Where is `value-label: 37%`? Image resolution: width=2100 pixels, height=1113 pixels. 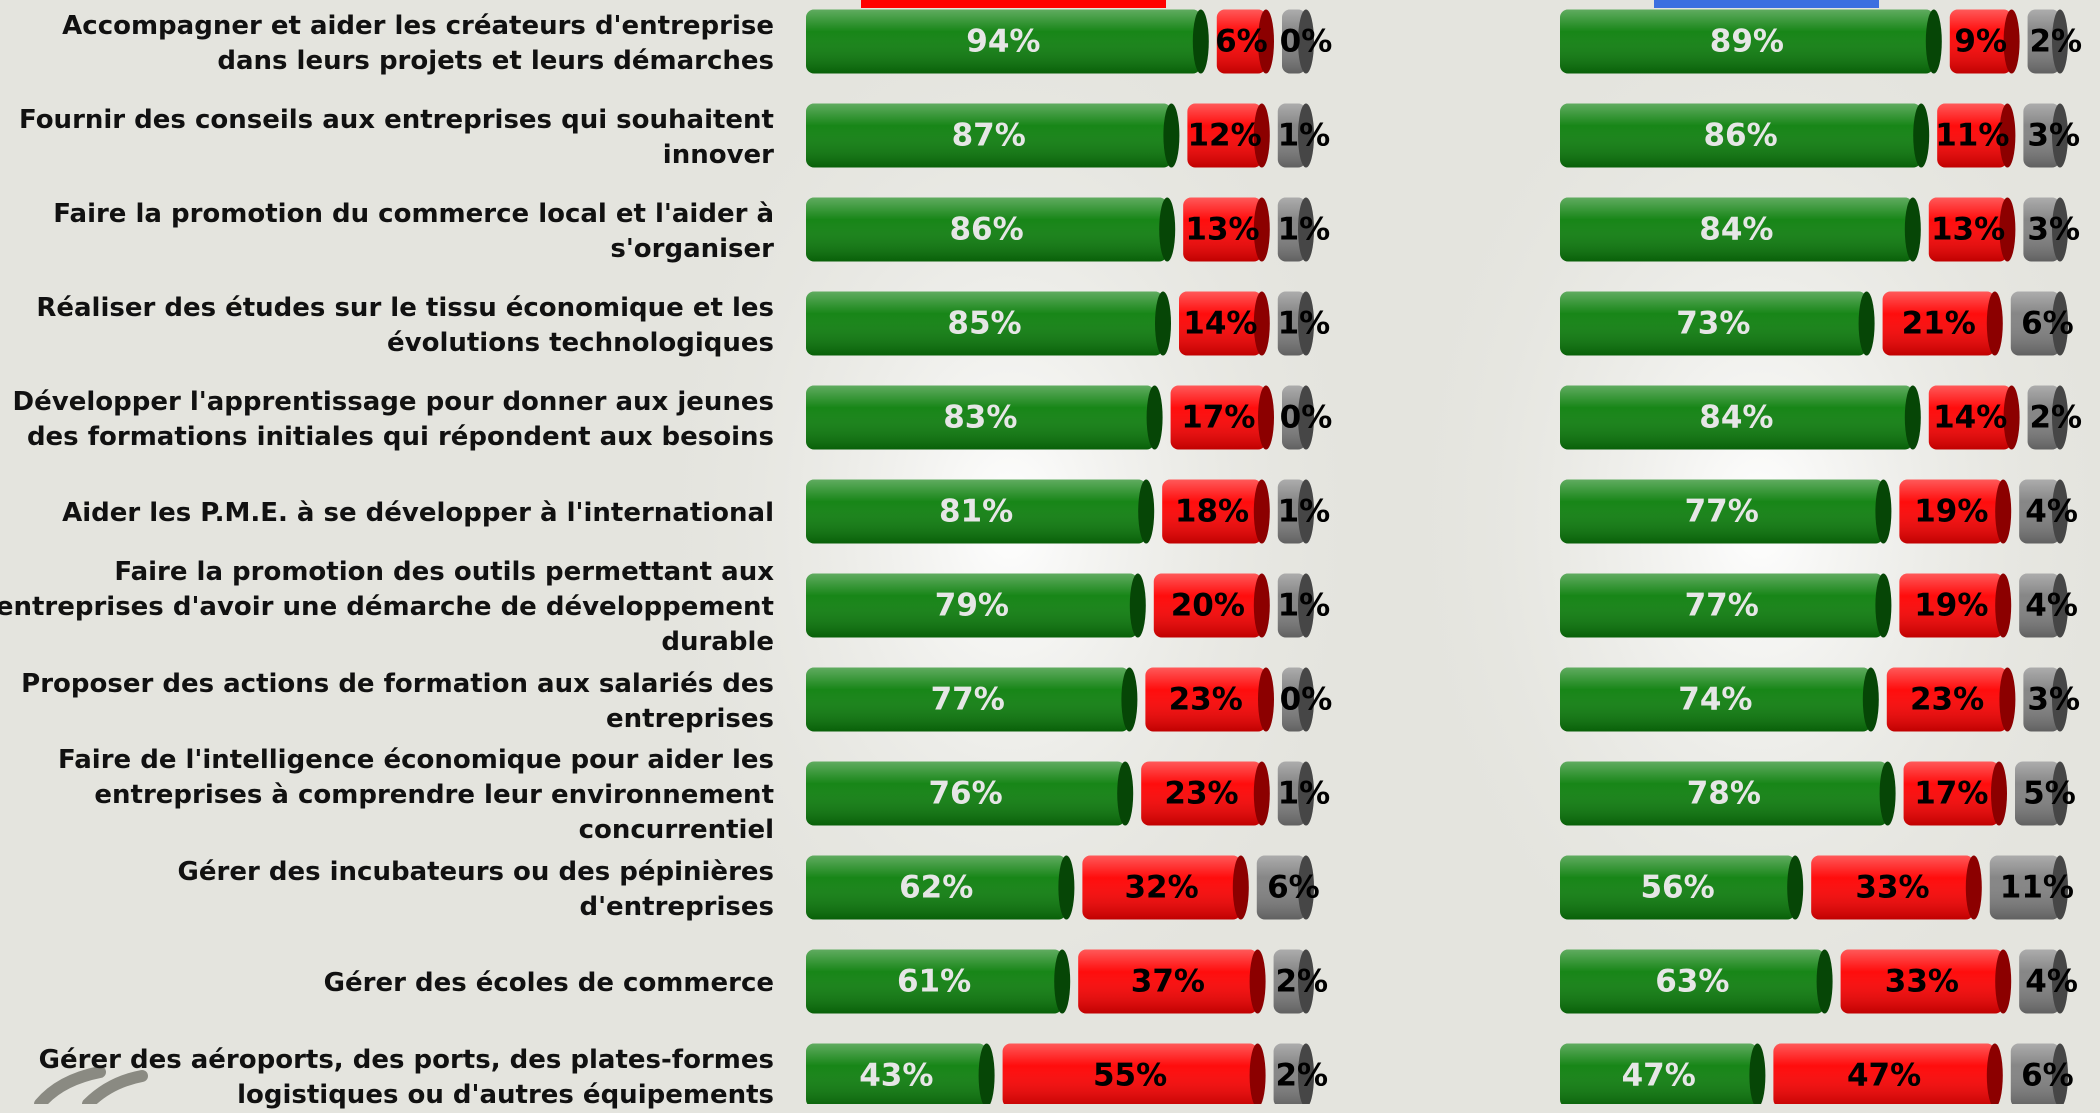 value-label: 37% is located at coordinates (1168, 982).